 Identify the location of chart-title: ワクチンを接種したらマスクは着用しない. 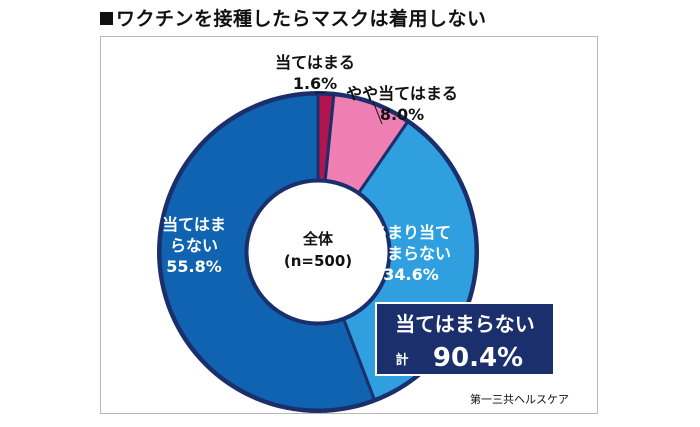
(293, 17).